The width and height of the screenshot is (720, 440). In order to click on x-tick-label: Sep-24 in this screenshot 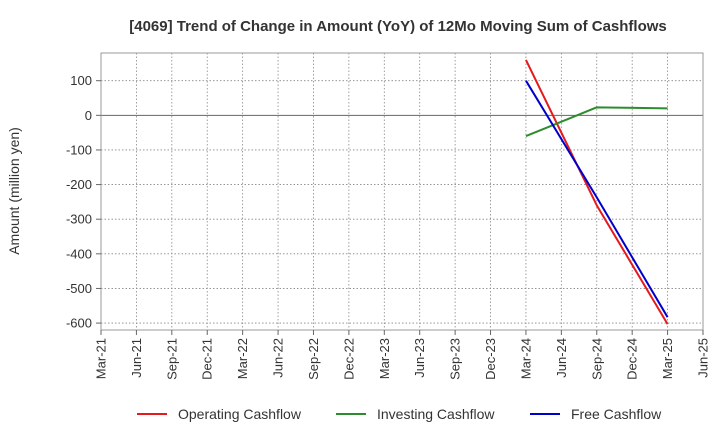, I will do `click(596, 359)`.